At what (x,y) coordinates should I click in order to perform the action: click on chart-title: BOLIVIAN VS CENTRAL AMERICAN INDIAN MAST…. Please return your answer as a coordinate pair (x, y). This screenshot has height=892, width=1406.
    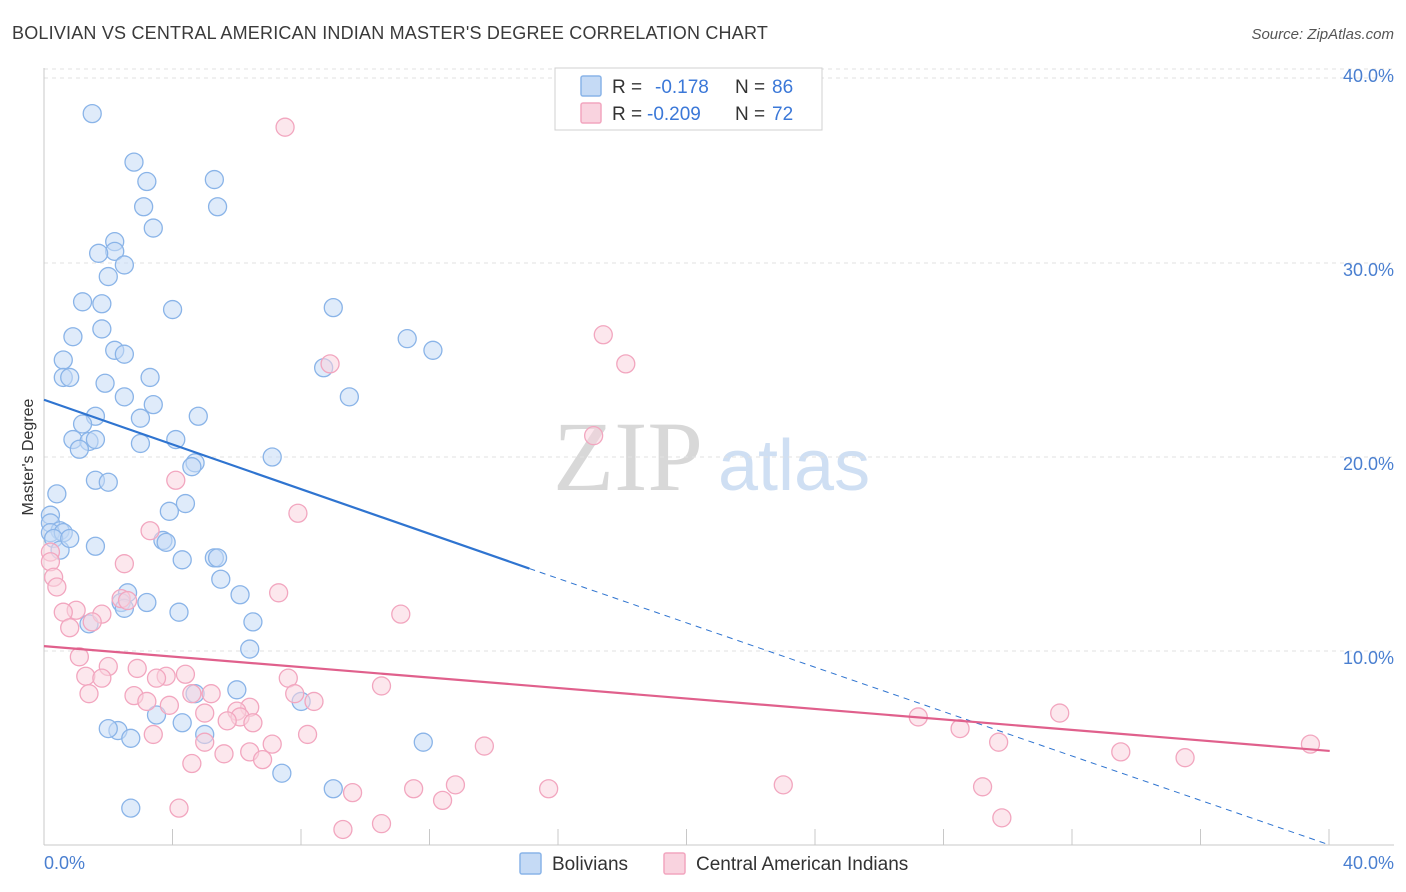
    Looking at the image, I should click on (390, 33).